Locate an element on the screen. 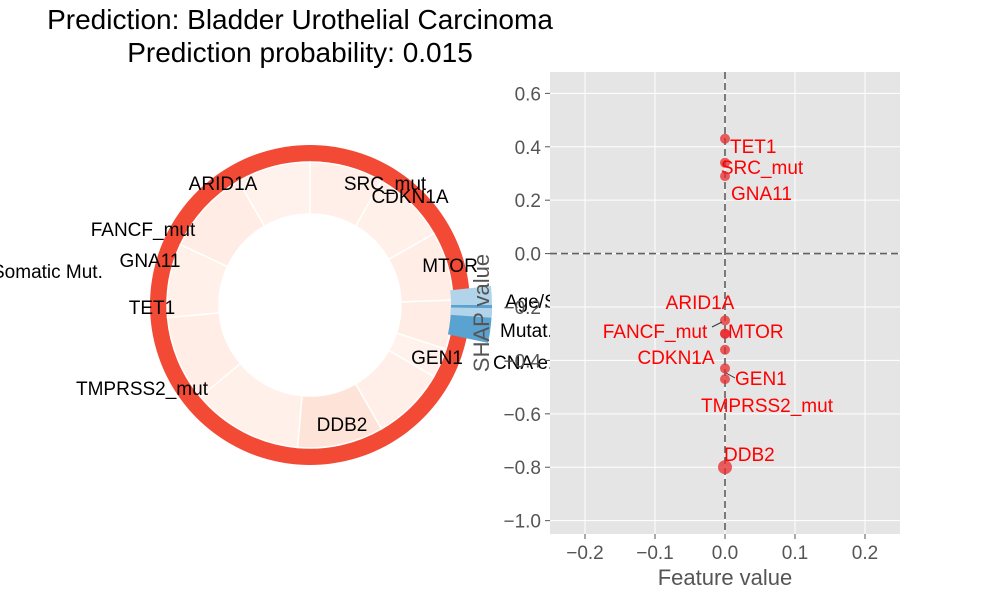  chart-subtitle: Prediction probability: 0.015 is located at coordinates (300, 52).